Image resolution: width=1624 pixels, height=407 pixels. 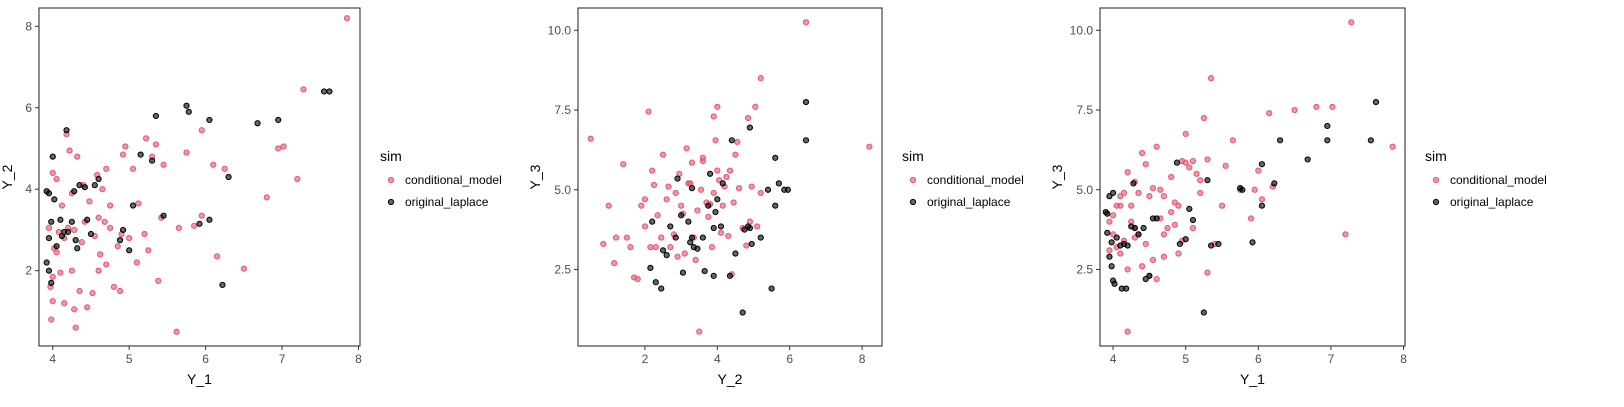 What do you see at coordinates (1258, 359) in the screenshot?
I see `x-tick-label: 6` at bounding box center [1258, 359].